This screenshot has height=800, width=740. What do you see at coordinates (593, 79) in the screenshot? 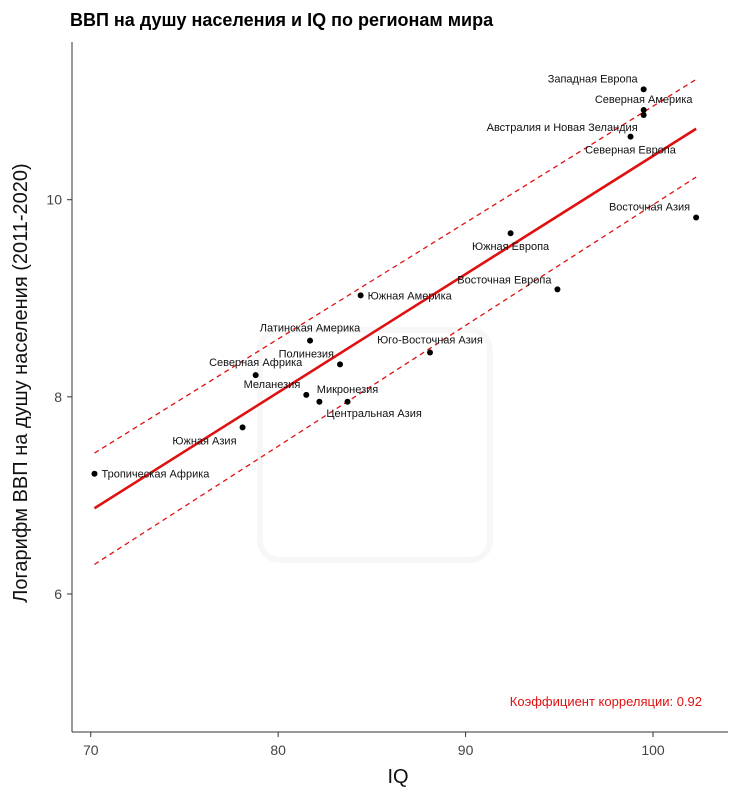
I see `point-label: Западная Европа` at bounding box center [593, 79].